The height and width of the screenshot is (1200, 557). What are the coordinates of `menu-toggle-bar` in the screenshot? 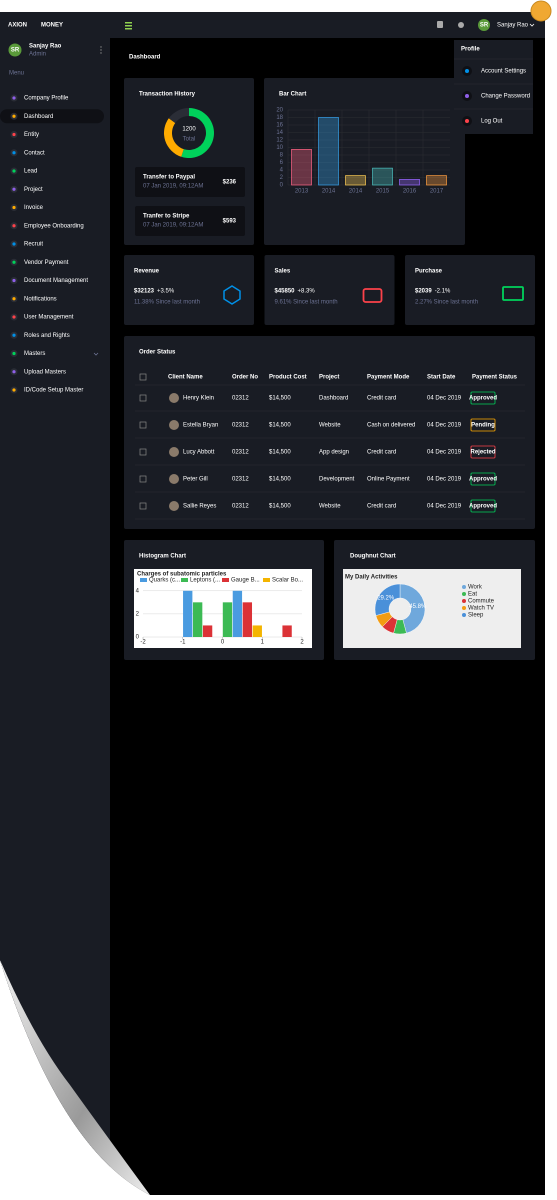 It's located at (128, 29).